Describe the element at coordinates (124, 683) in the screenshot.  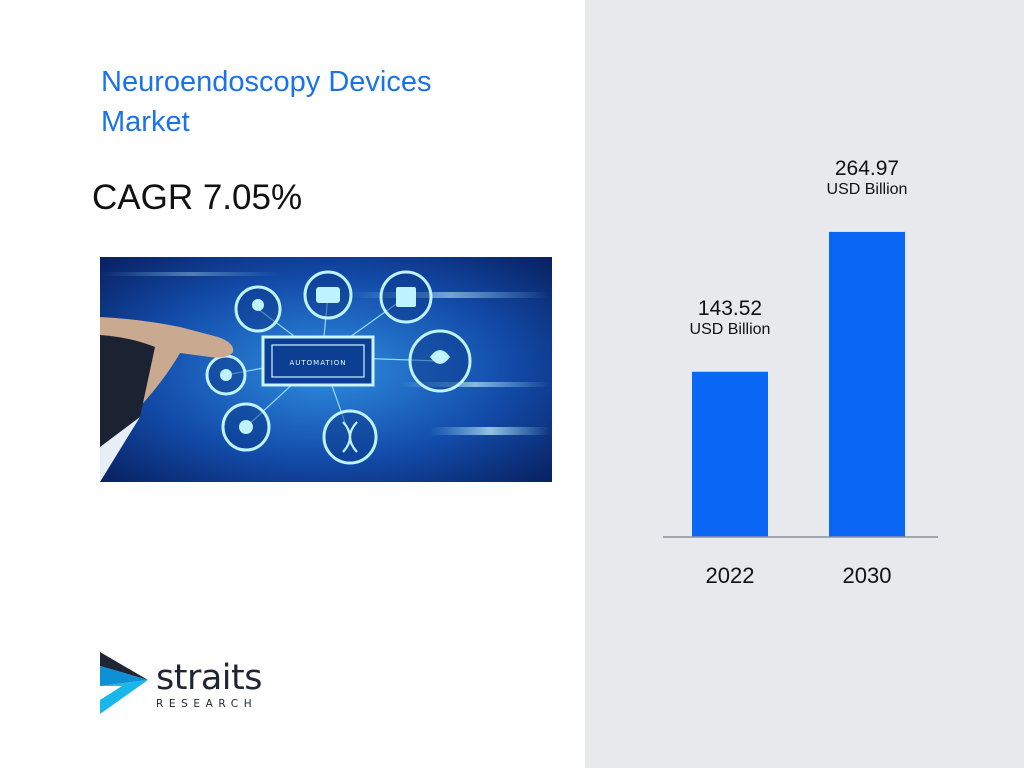
I see `straits-arrow-logo-icon` at that location.